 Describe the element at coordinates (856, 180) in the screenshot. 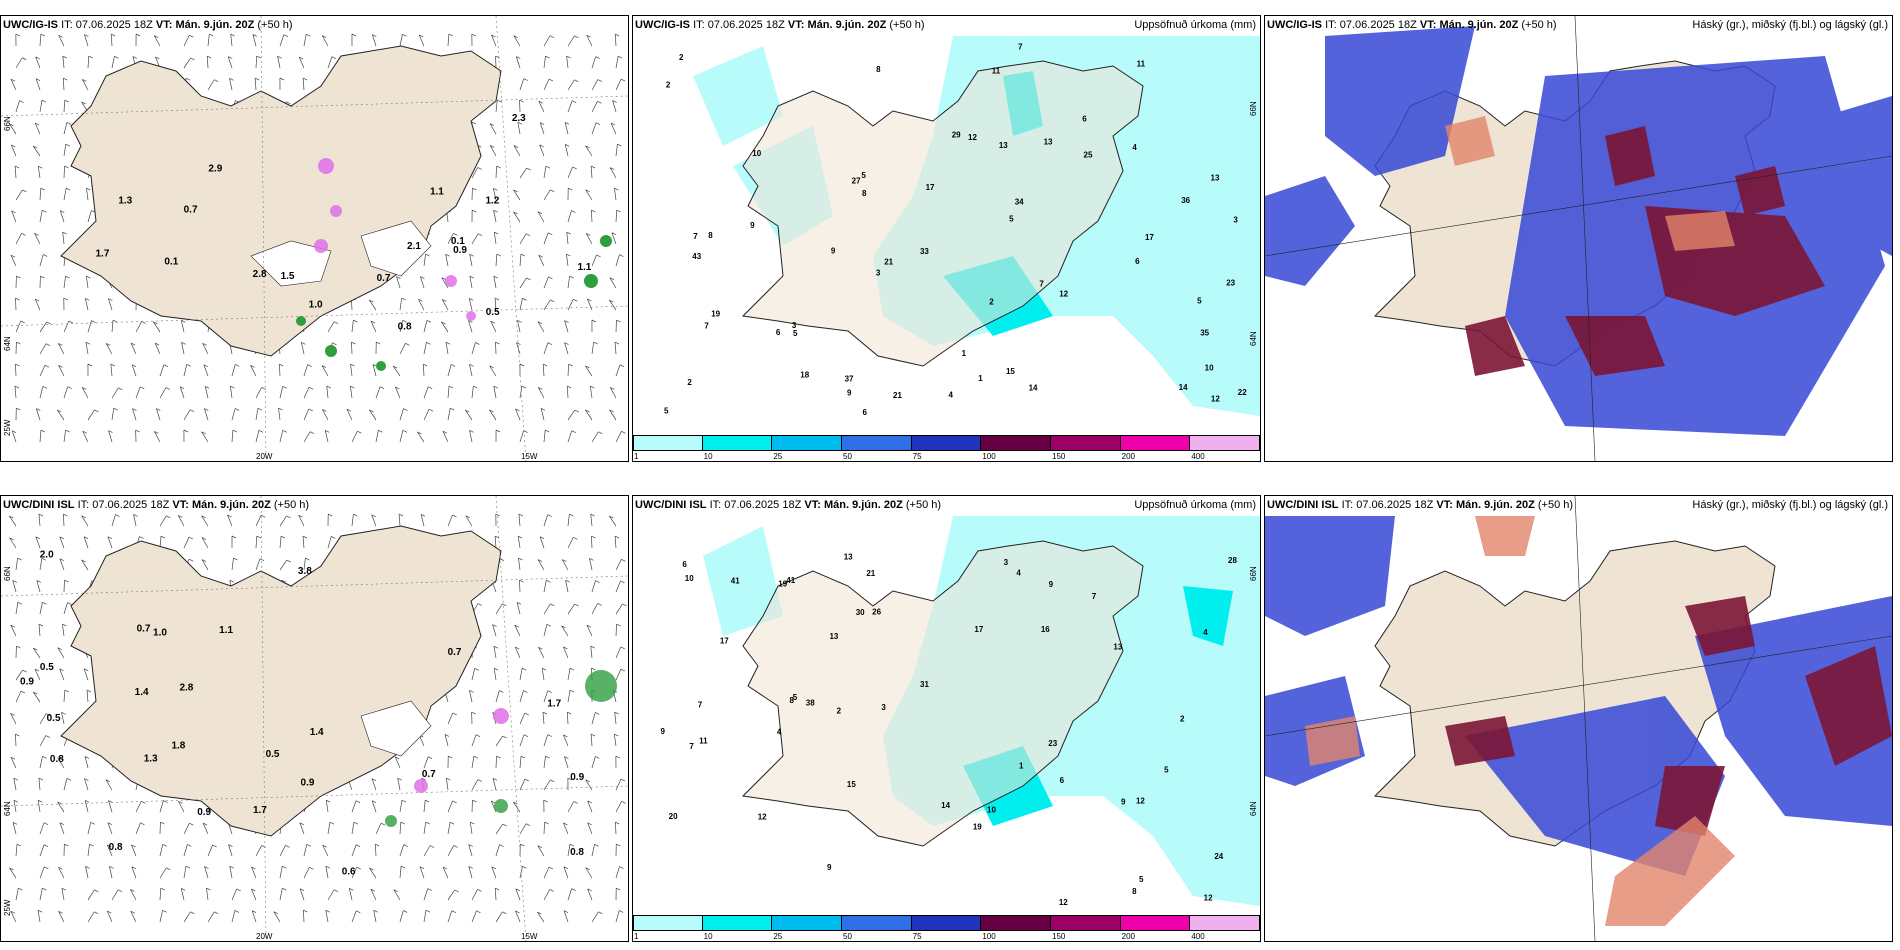

I see `value-label: 27` at that location.